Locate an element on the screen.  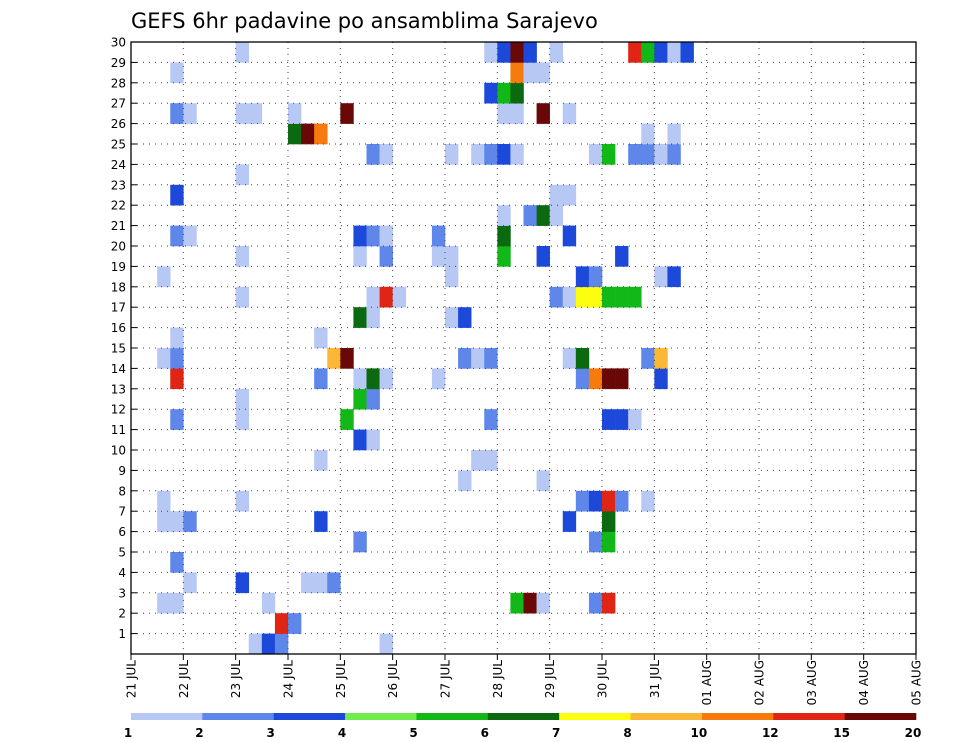
y-tick-label: 23 is located at coordinates (118, 185).